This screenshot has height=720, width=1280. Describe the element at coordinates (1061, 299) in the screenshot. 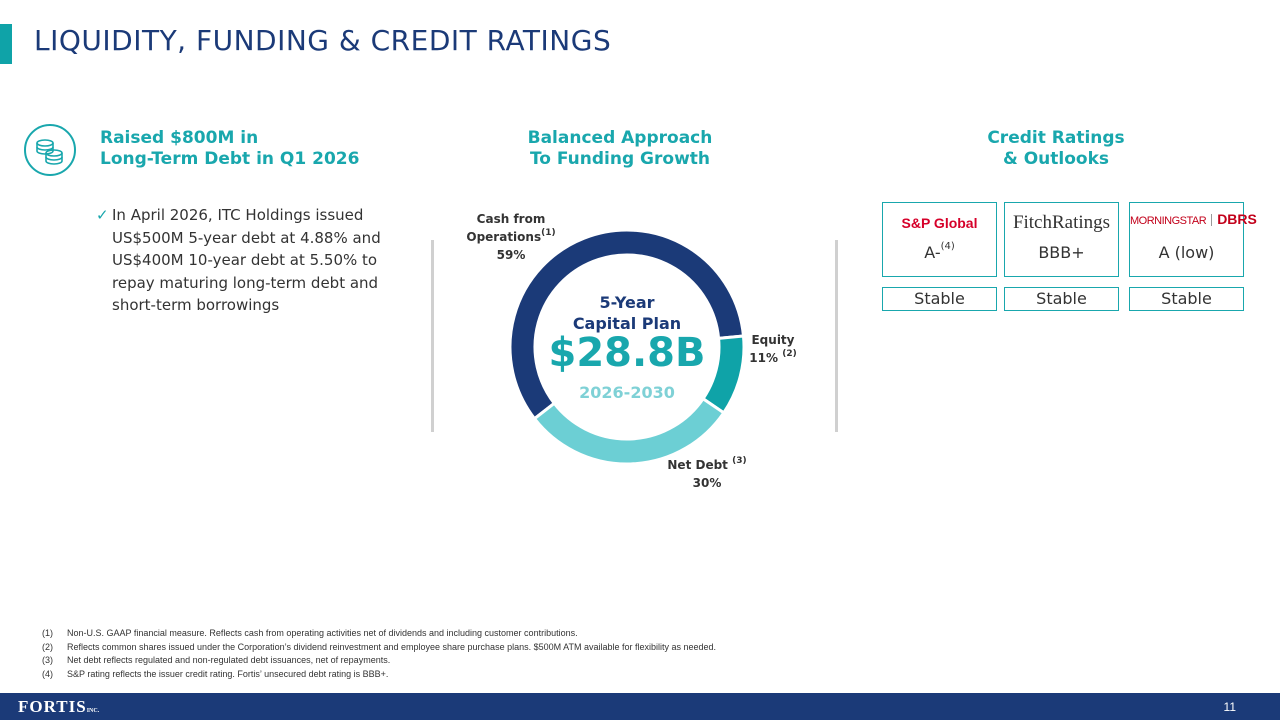

I see `fitch-outlook: Stable` at that location.